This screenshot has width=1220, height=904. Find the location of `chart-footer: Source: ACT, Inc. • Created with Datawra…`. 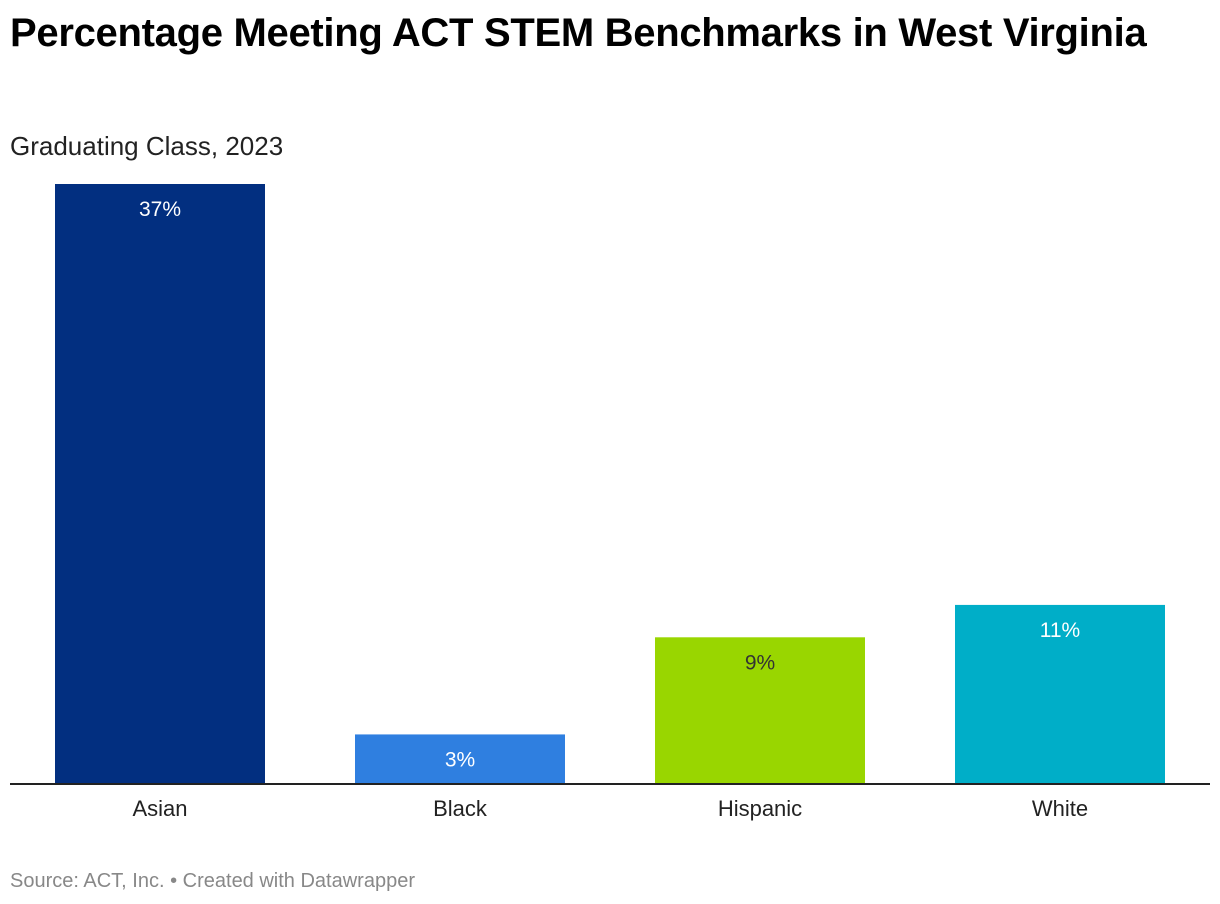

chart-footer: Source: ACT, Inc. • Created with Datawra… is located at coordinates (212, 881).